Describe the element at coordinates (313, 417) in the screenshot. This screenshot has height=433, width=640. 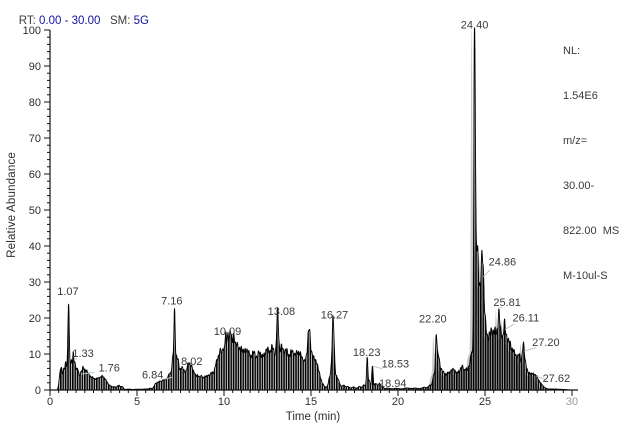
I see `x-axis-title: Time (min)` at that location.